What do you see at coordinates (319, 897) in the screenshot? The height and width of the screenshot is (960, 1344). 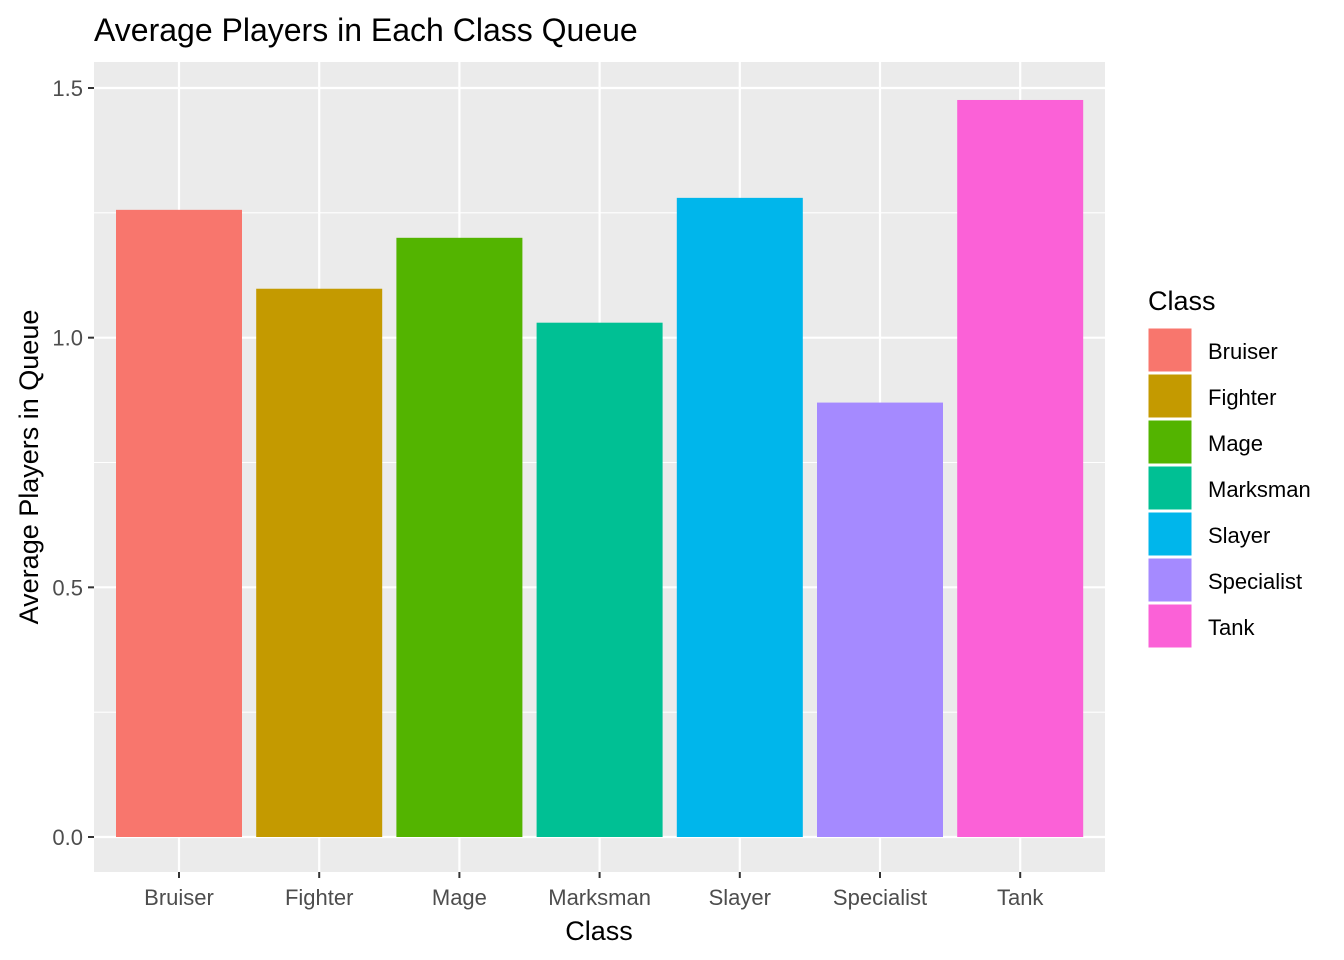 I see `x-tick-label: Fighter` at bounding box center [319, 897].